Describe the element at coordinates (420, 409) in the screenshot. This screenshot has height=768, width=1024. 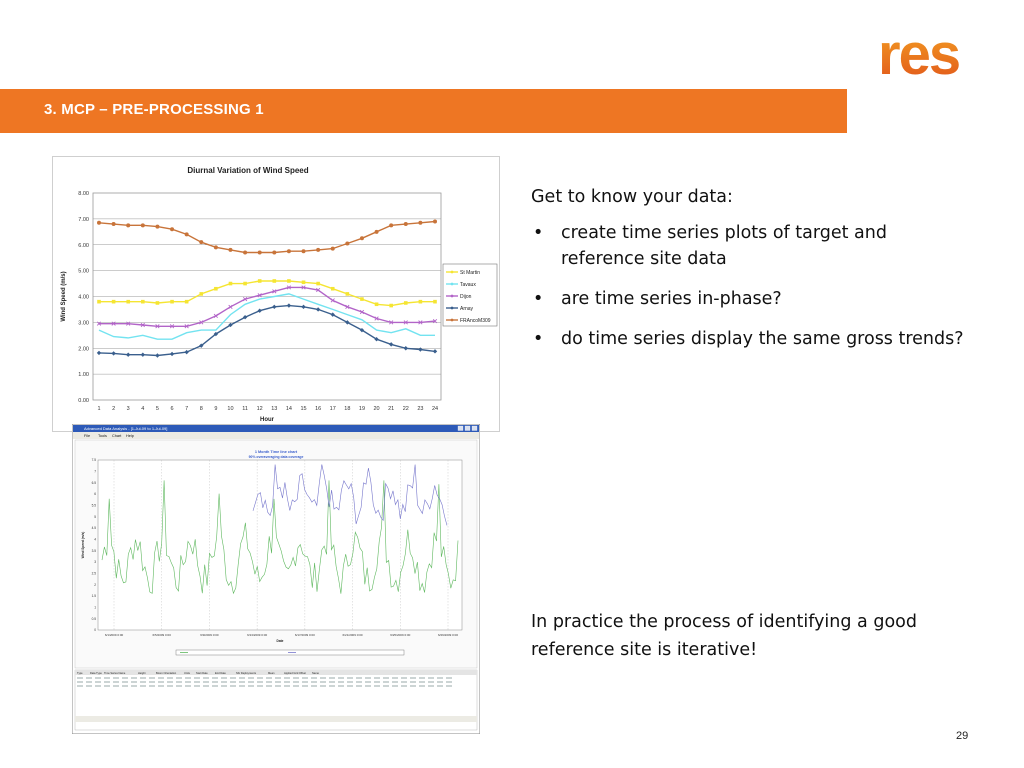
I see `x-tick-label: 23` at that location.